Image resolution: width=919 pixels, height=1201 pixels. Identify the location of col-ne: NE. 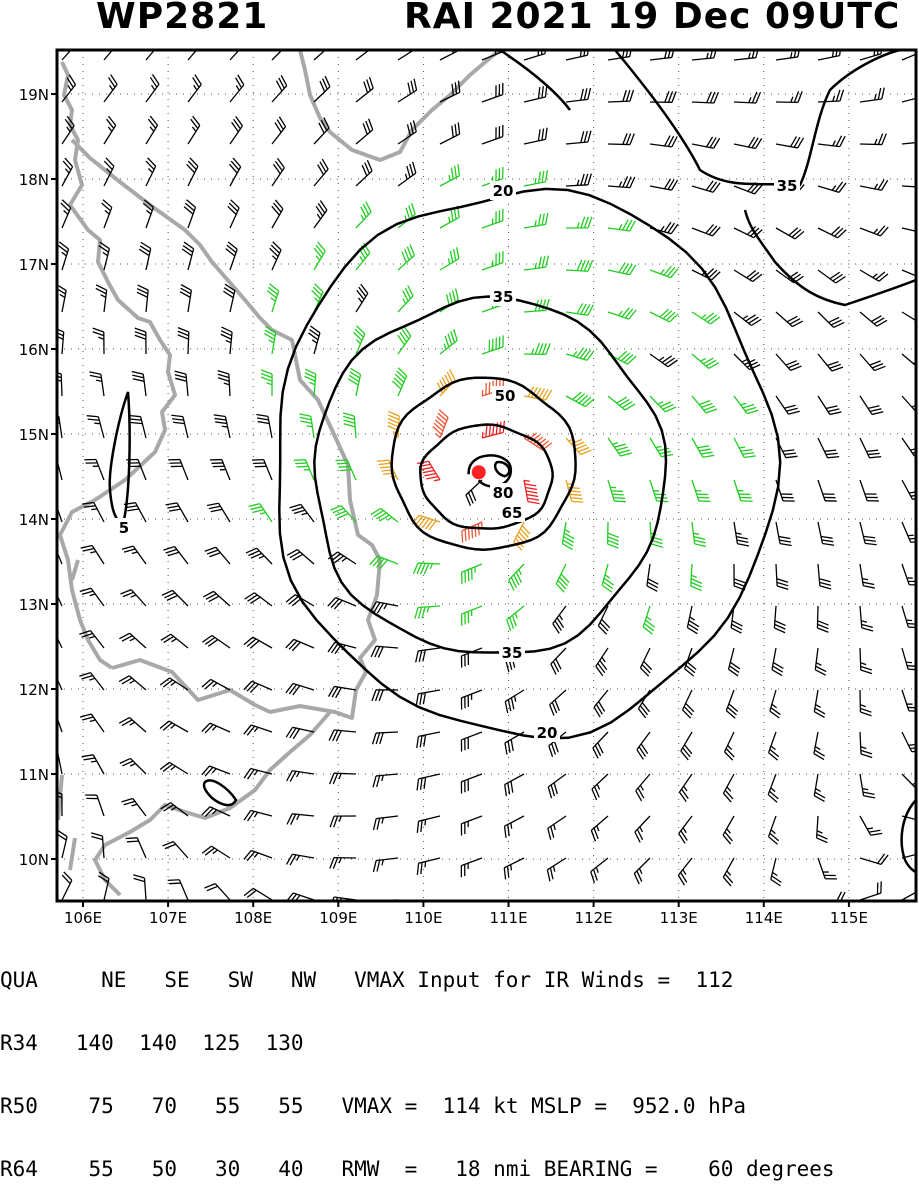
(113, 980).